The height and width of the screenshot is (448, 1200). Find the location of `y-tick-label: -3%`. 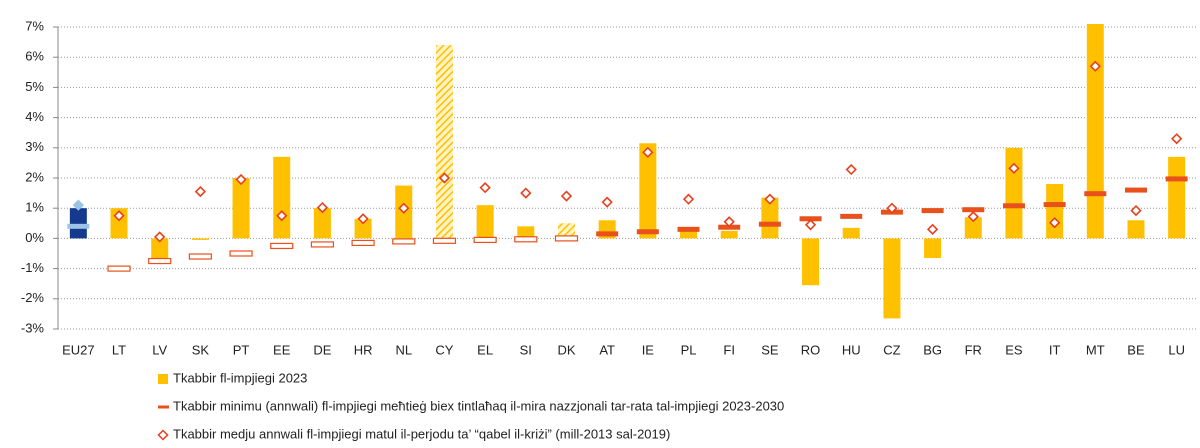

y-tick-label: -3% is located at coordinates (33, 327).